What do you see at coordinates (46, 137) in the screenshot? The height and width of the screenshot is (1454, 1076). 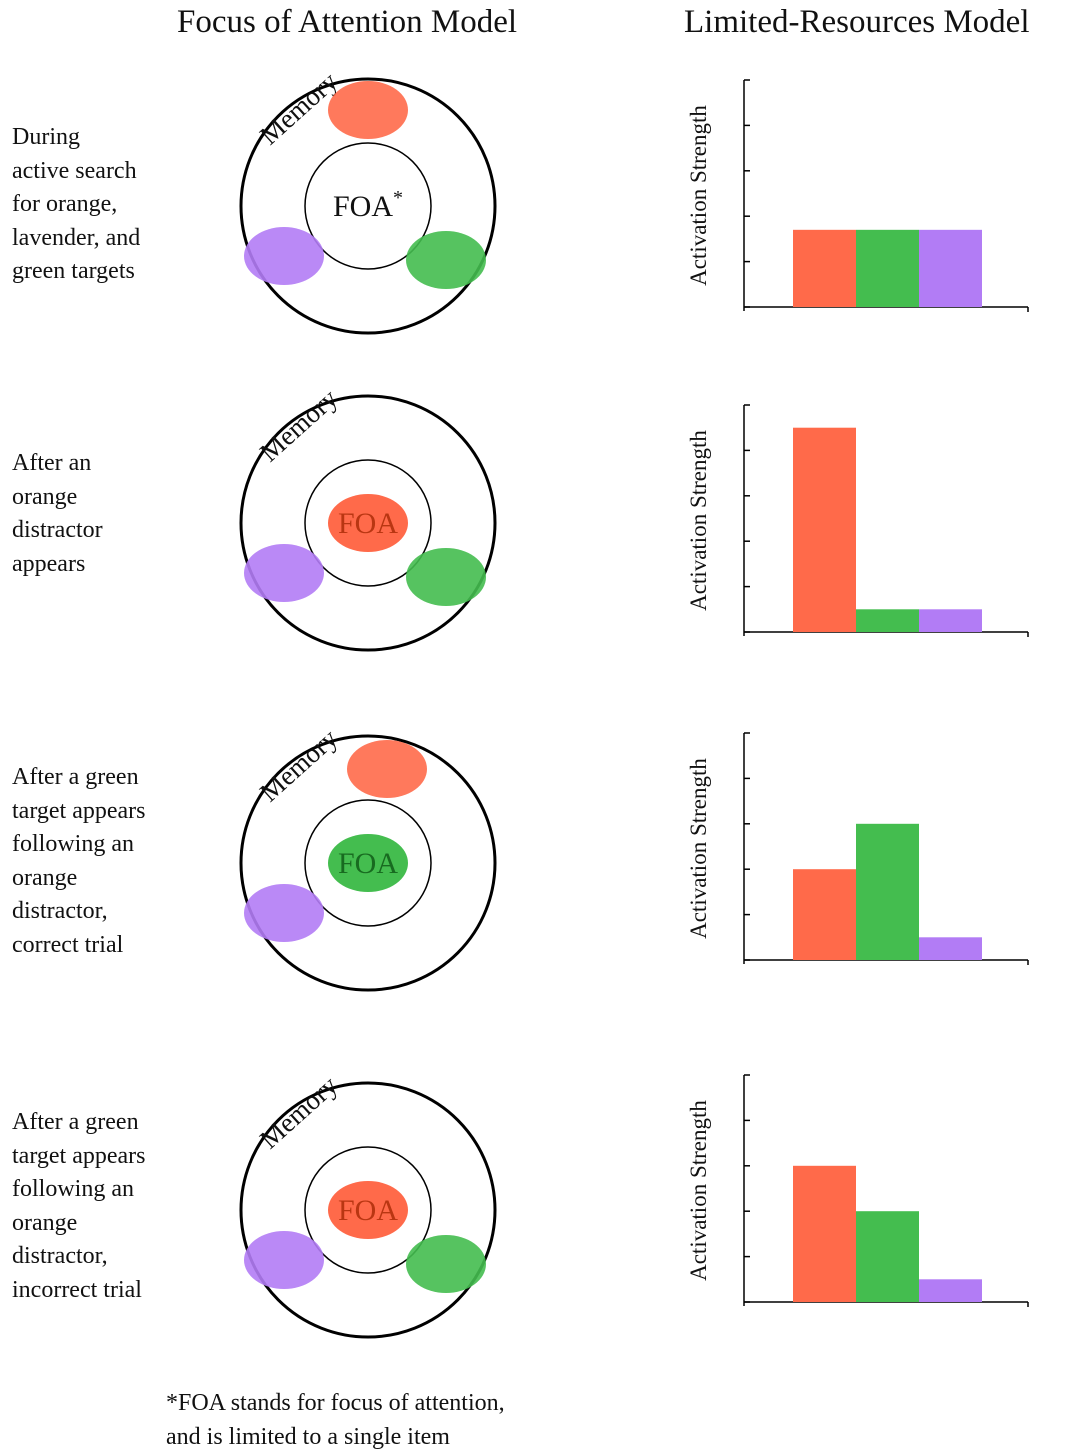 I see `row-label-line: During` at bounding box center [46, 137].